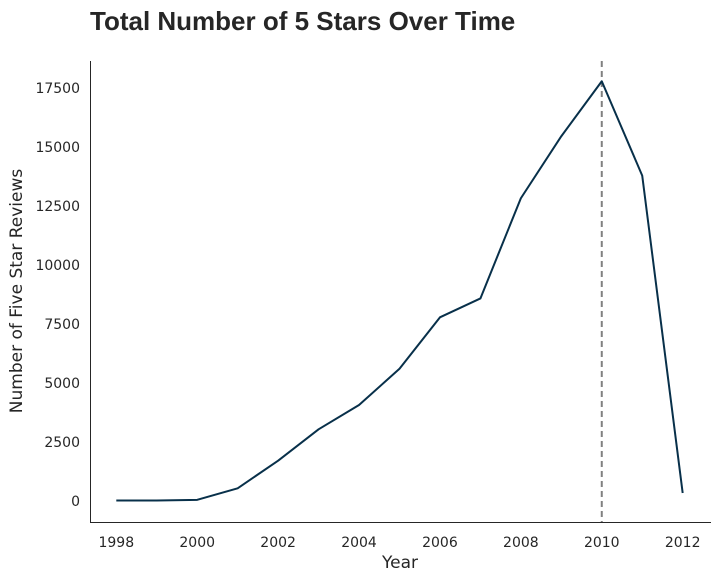  What do you see at coordinates (75, 502) in the screenshot?
I see `y-tick-label: 0` at bounding box center [75, 502].